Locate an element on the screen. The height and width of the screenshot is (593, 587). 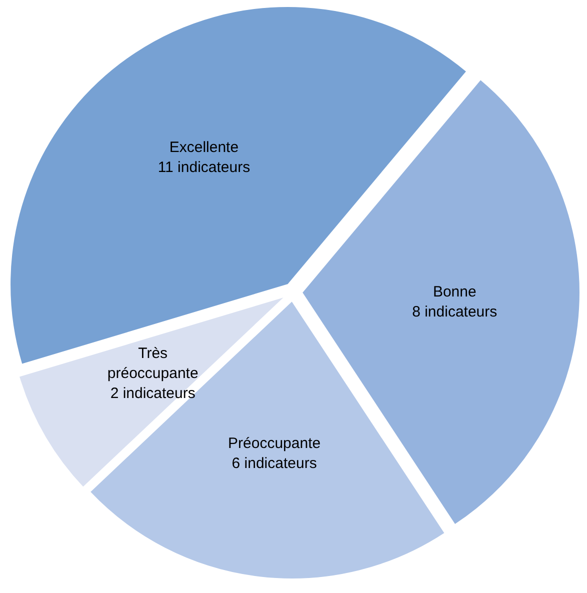
slice-label: Très préoccupante is located at coordinates (152, 363).